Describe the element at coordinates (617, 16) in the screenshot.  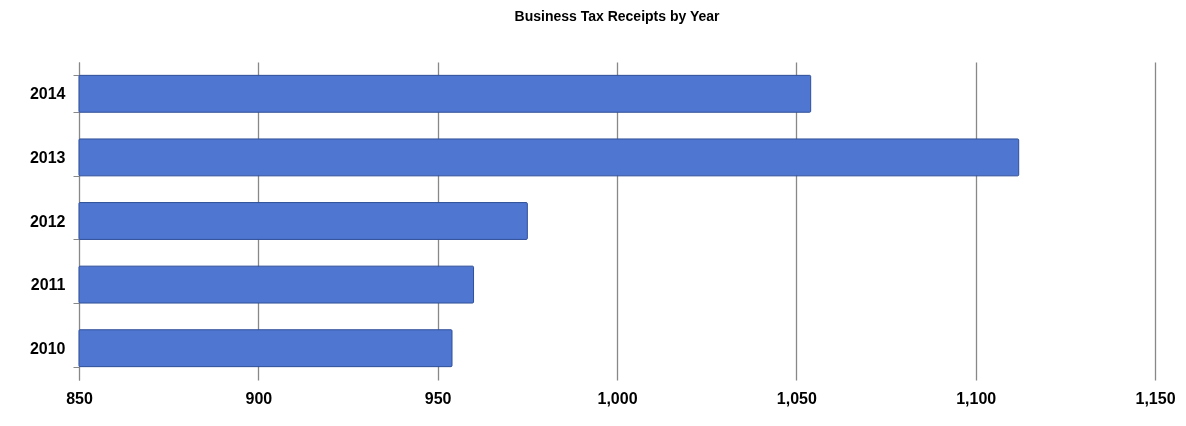
I see `chart-title: Business Tax Receipts by Year` at that location.